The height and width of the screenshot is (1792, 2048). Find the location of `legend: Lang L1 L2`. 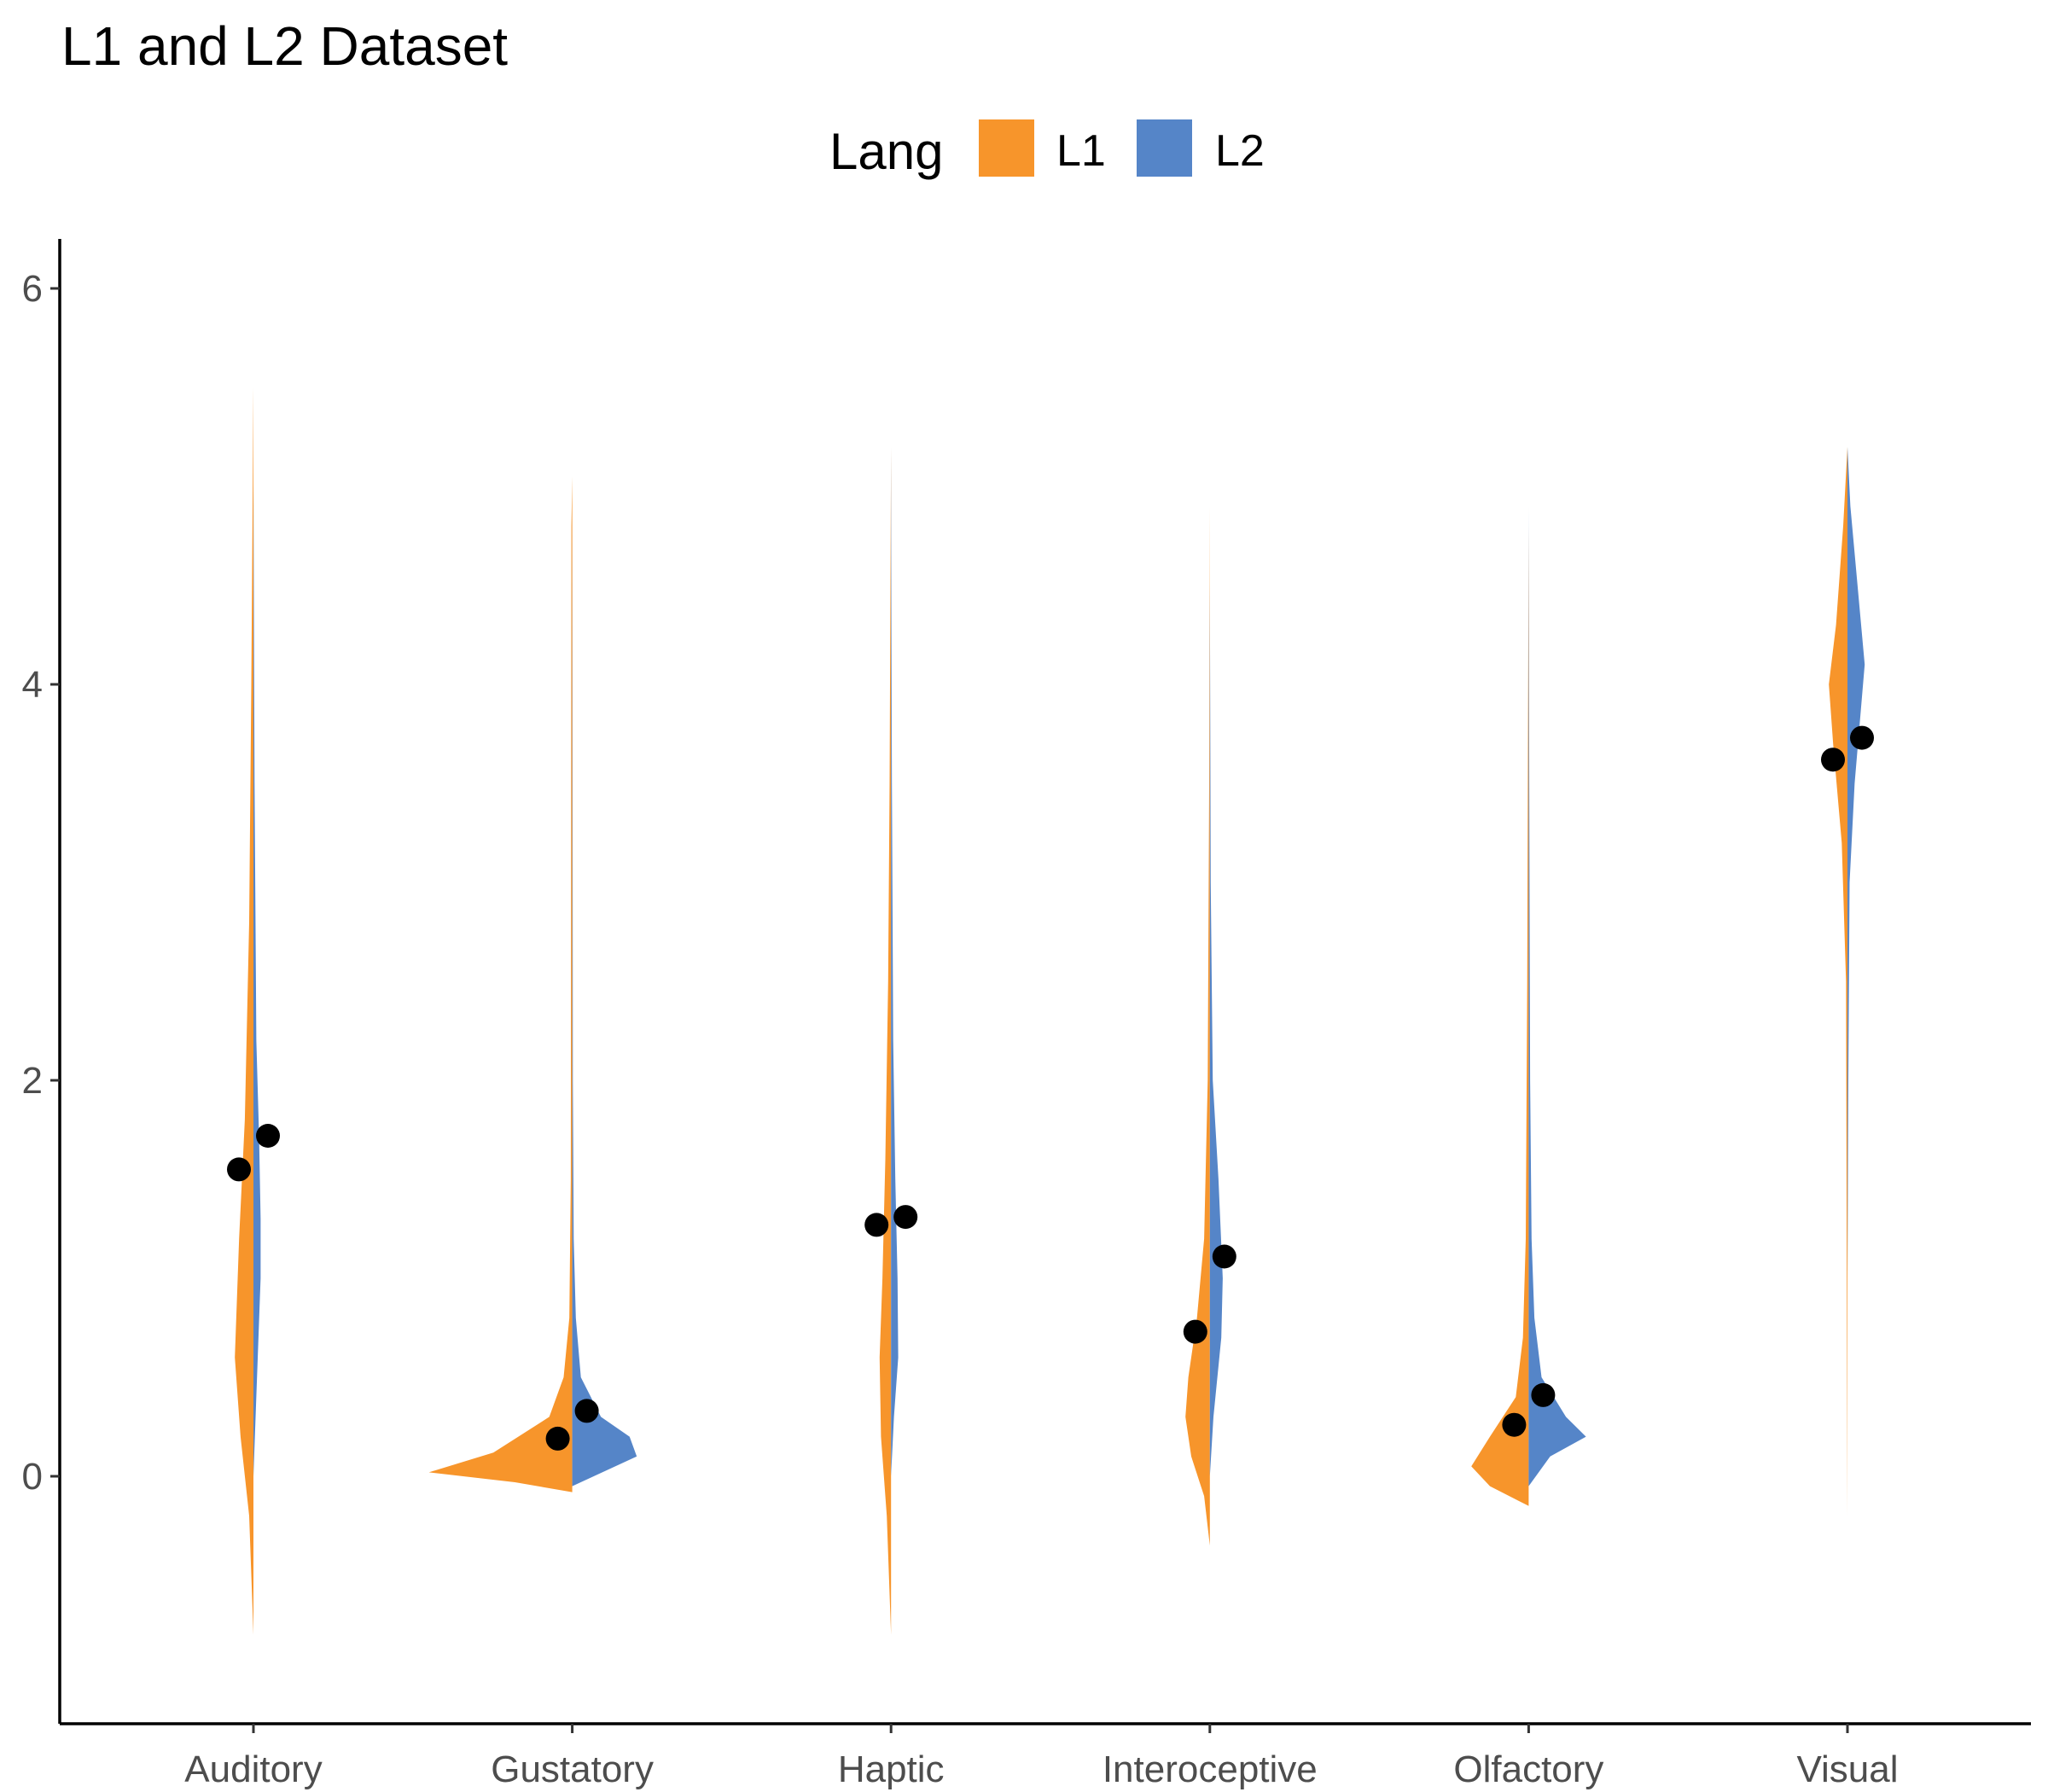

legend: Lang L1 L2 is located at coordinates (1047, 149).